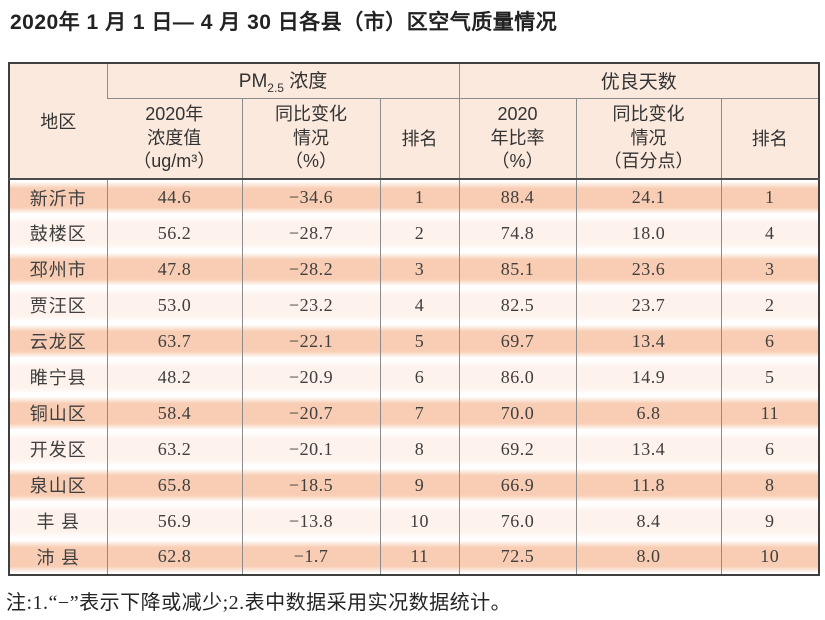  I want to click on good-ratio-cell: 74.8, so click(517, 233).